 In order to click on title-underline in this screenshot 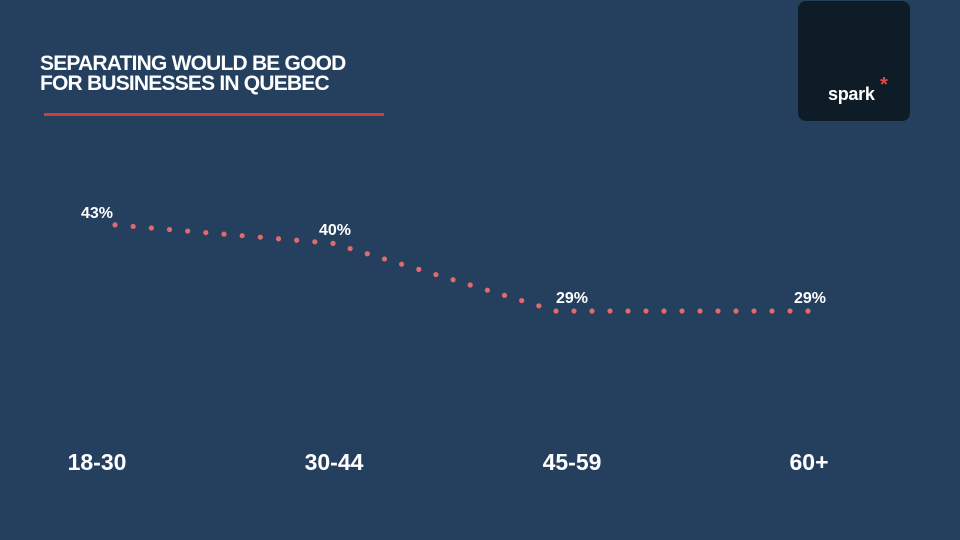, I will do `click(214, 114)`.